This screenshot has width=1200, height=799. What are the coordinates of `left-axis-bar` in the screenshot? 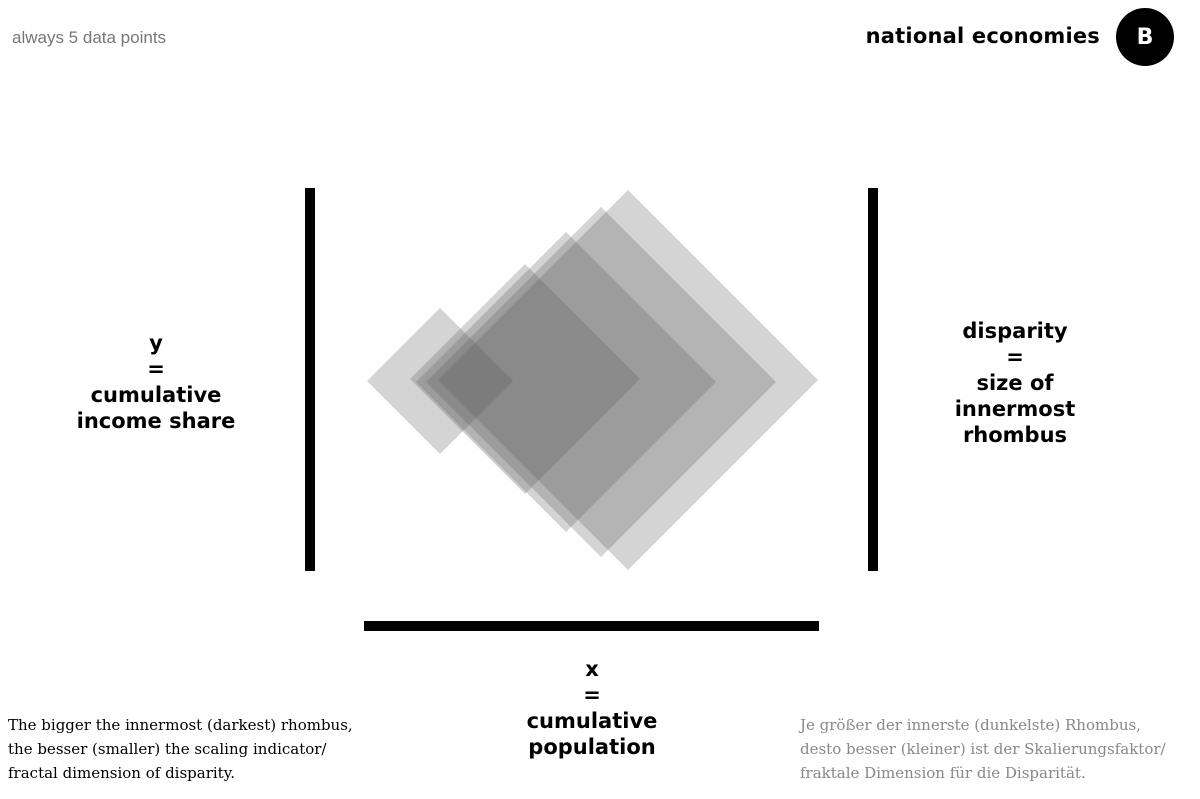 It's located at (310, 379).